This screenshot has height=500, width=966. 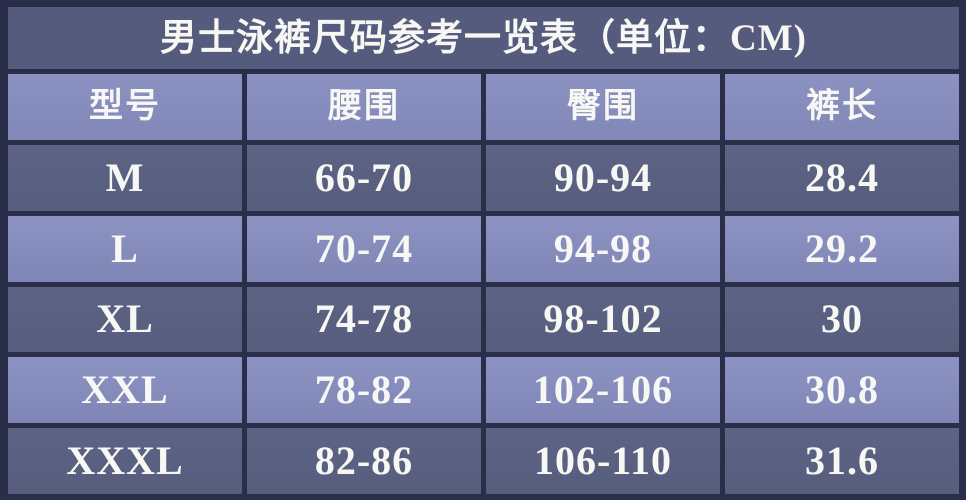 I want to click on column-header-hip: 臀围, so click(x=603, y=107).